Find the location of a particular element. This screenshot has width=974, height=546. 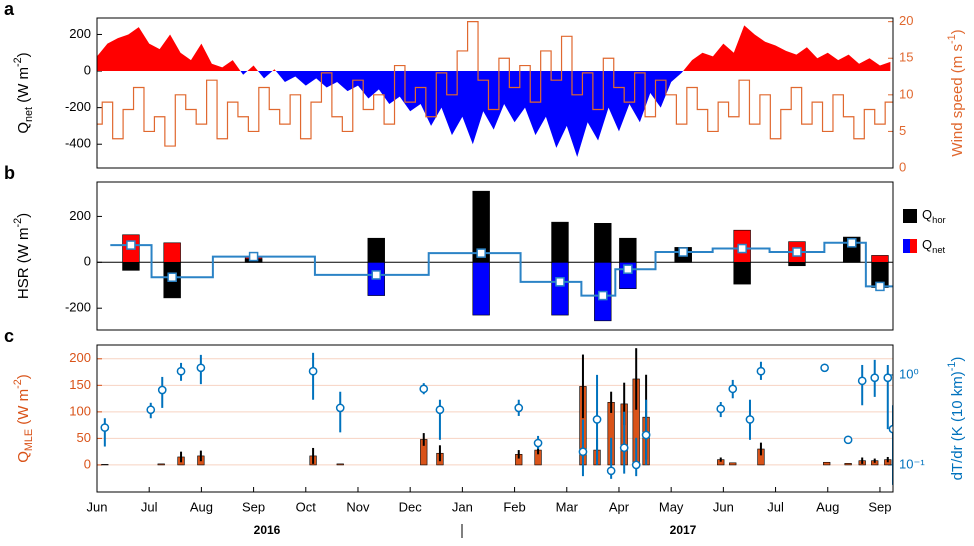

label-part: dT/dr (K (10 km) is located at coordinates (957, 425).